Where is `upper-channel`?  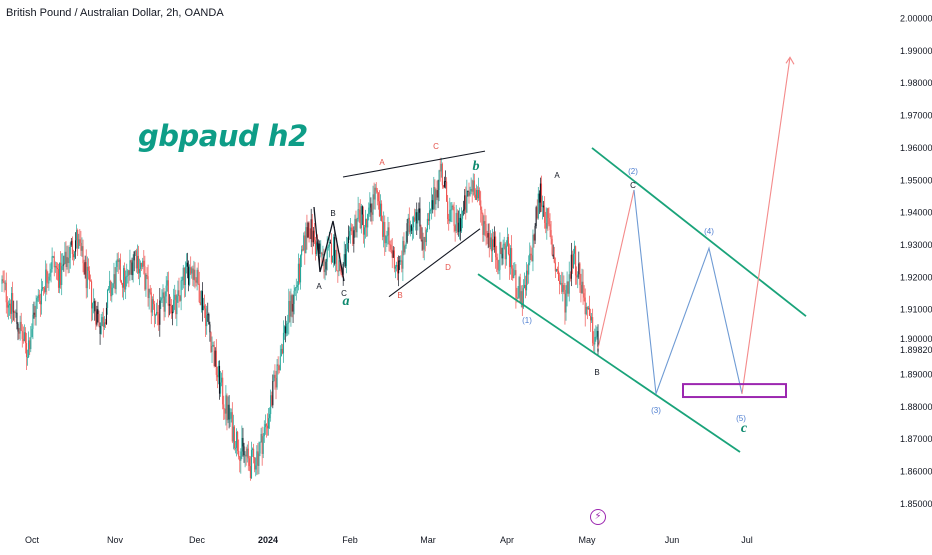
upper-channel is located at coordinates (699, 232).